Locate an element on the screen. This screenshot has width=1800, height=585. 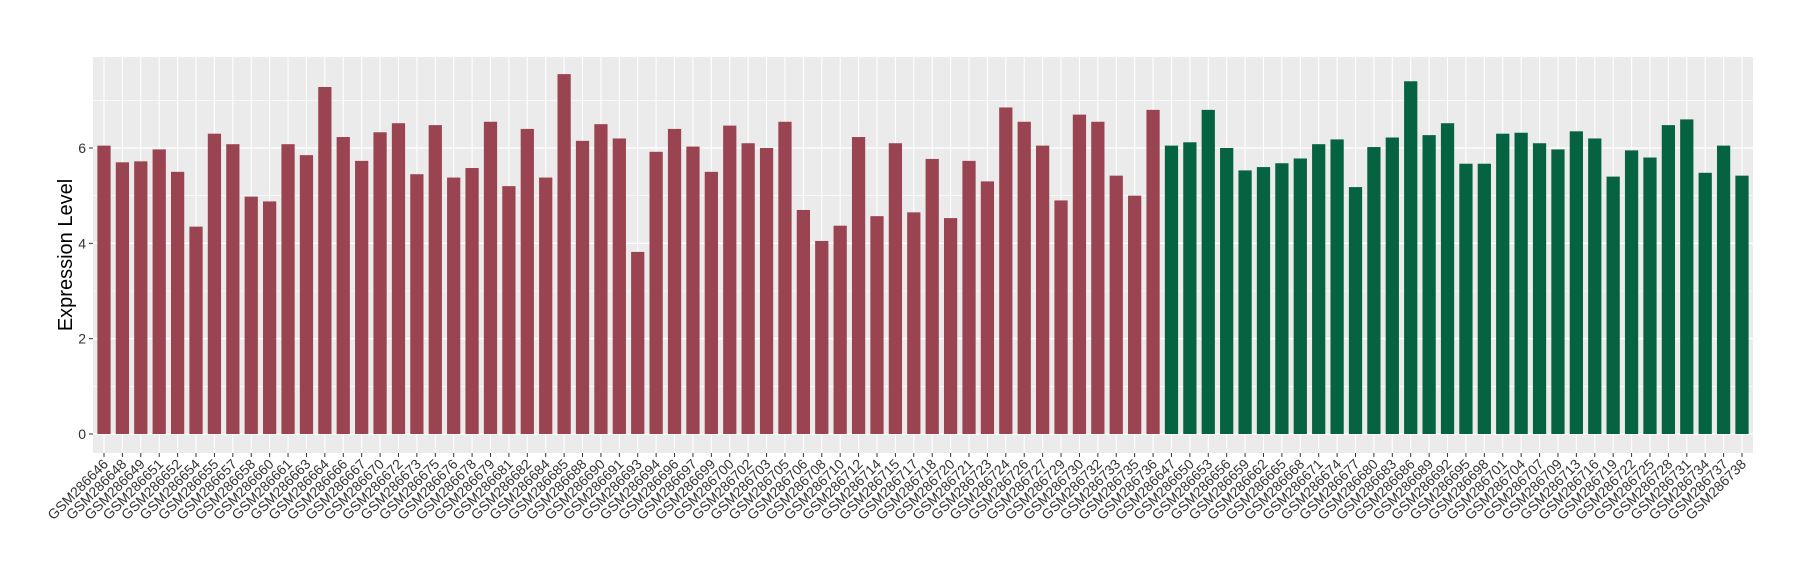
bar-GSM286727 is located at coordinates (1043, 289).